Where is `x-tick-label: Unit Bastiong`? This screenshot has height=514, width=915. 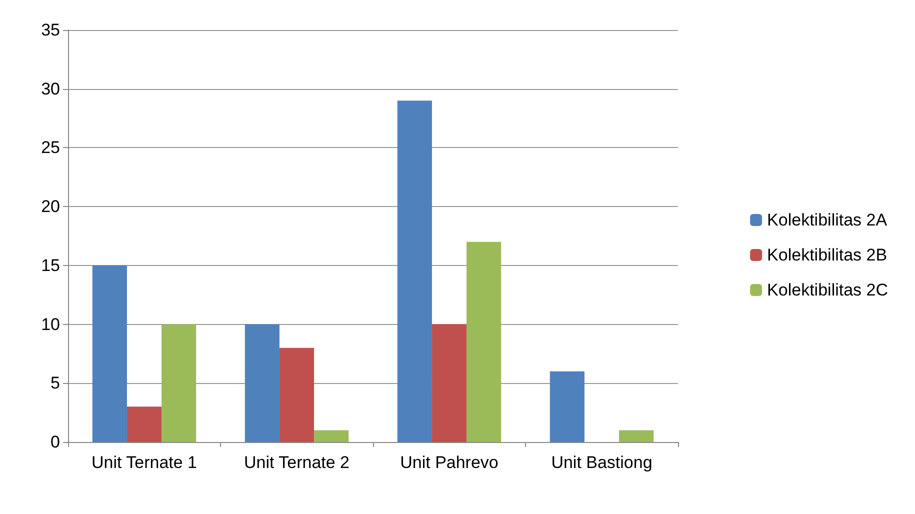
x-tick-label: Unit Bastiong is located at coordinates (601, 462).